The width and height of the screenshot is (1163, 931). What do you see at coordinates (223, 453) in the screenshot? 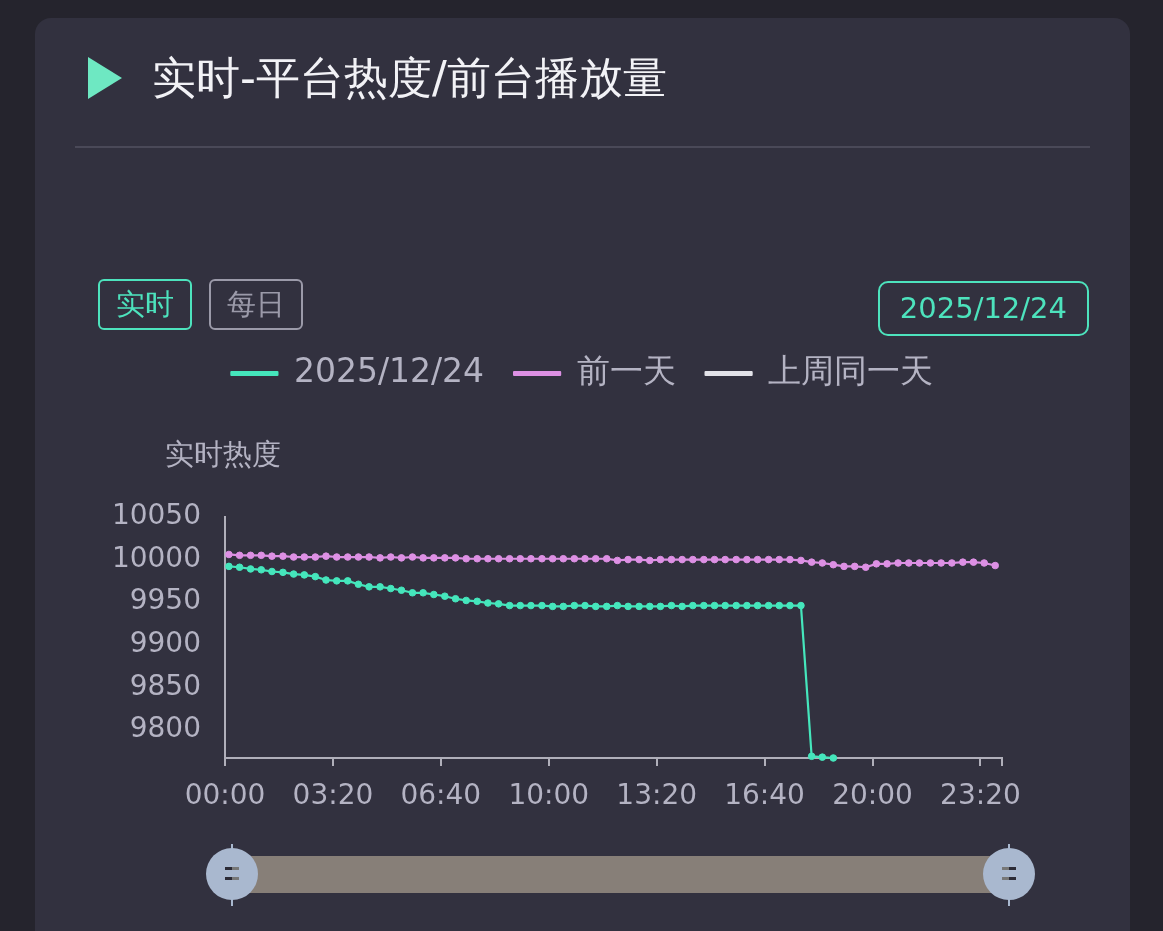
I see `y-axis-title: 实时热度` at bounding box center [223, 453].